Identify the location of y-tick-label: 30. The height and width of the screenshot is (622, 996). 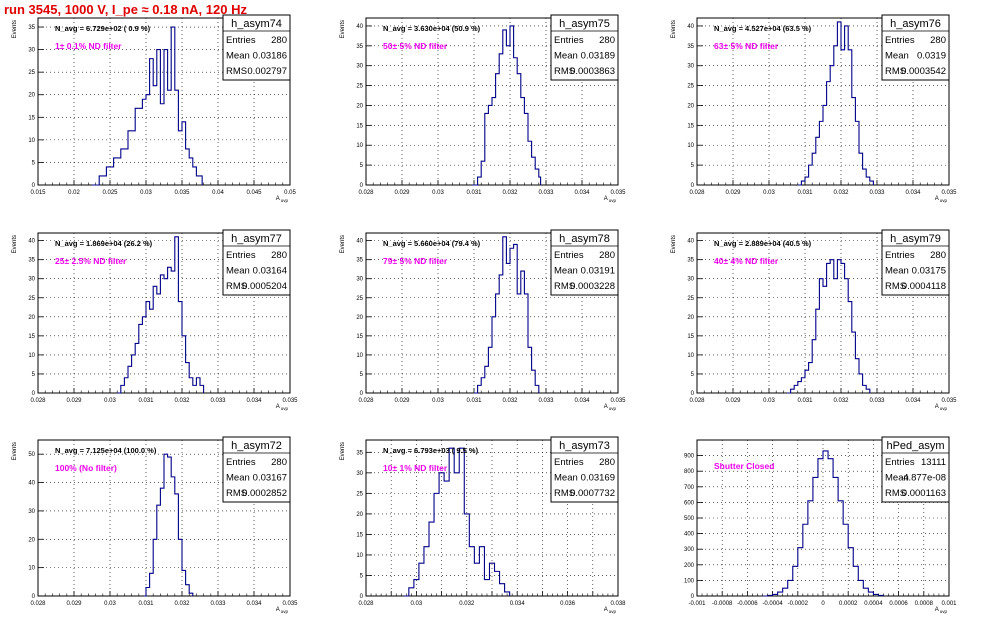
(31, 280).